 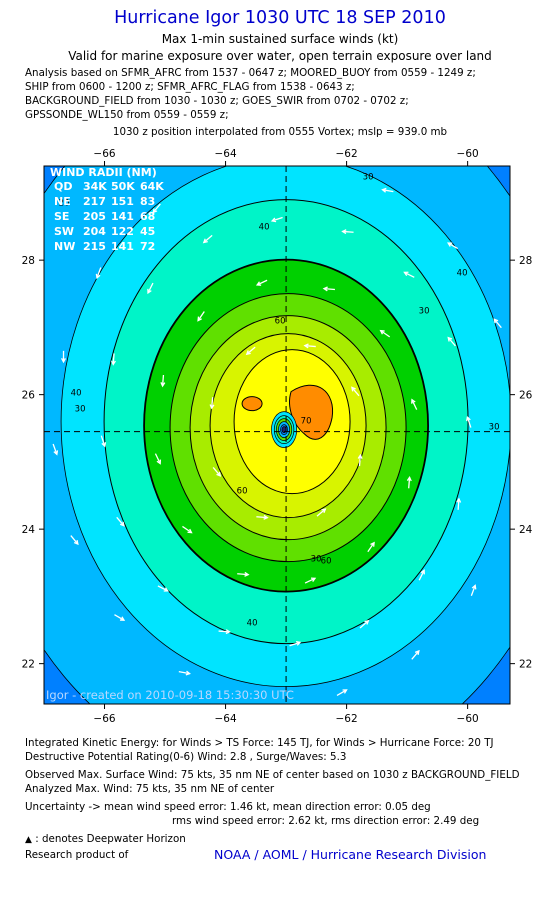 What do you see at coordinates (94, 216) in the screenshot?
I see `wind-radii-cell: 205` at bounding box center [94, 216].